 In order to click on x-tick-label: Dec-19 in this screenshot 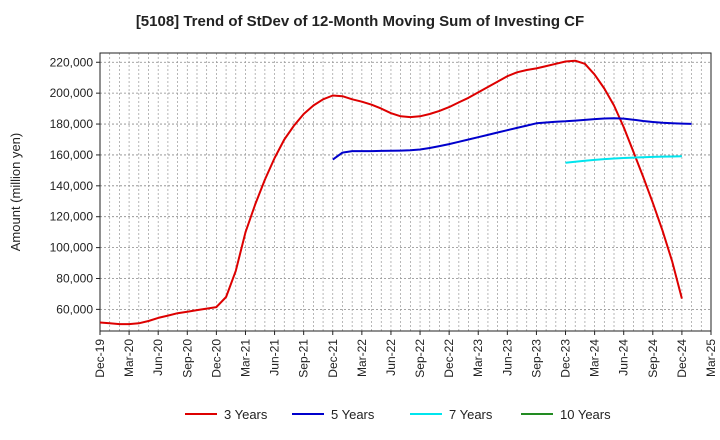, I will do `click(100, 358)`.